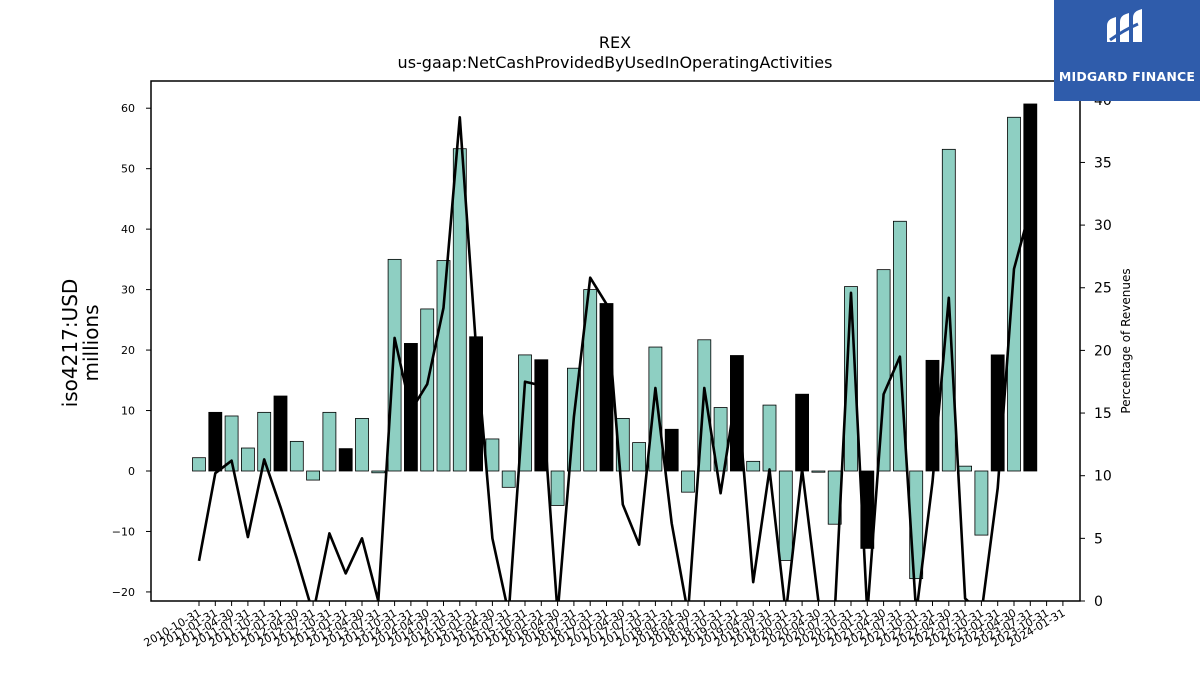 This screenshot has height=675, width=1200. Describe the element at coordinates (1103, 163) in the screenshot. I see `y2-tick-label: 35` at that location.